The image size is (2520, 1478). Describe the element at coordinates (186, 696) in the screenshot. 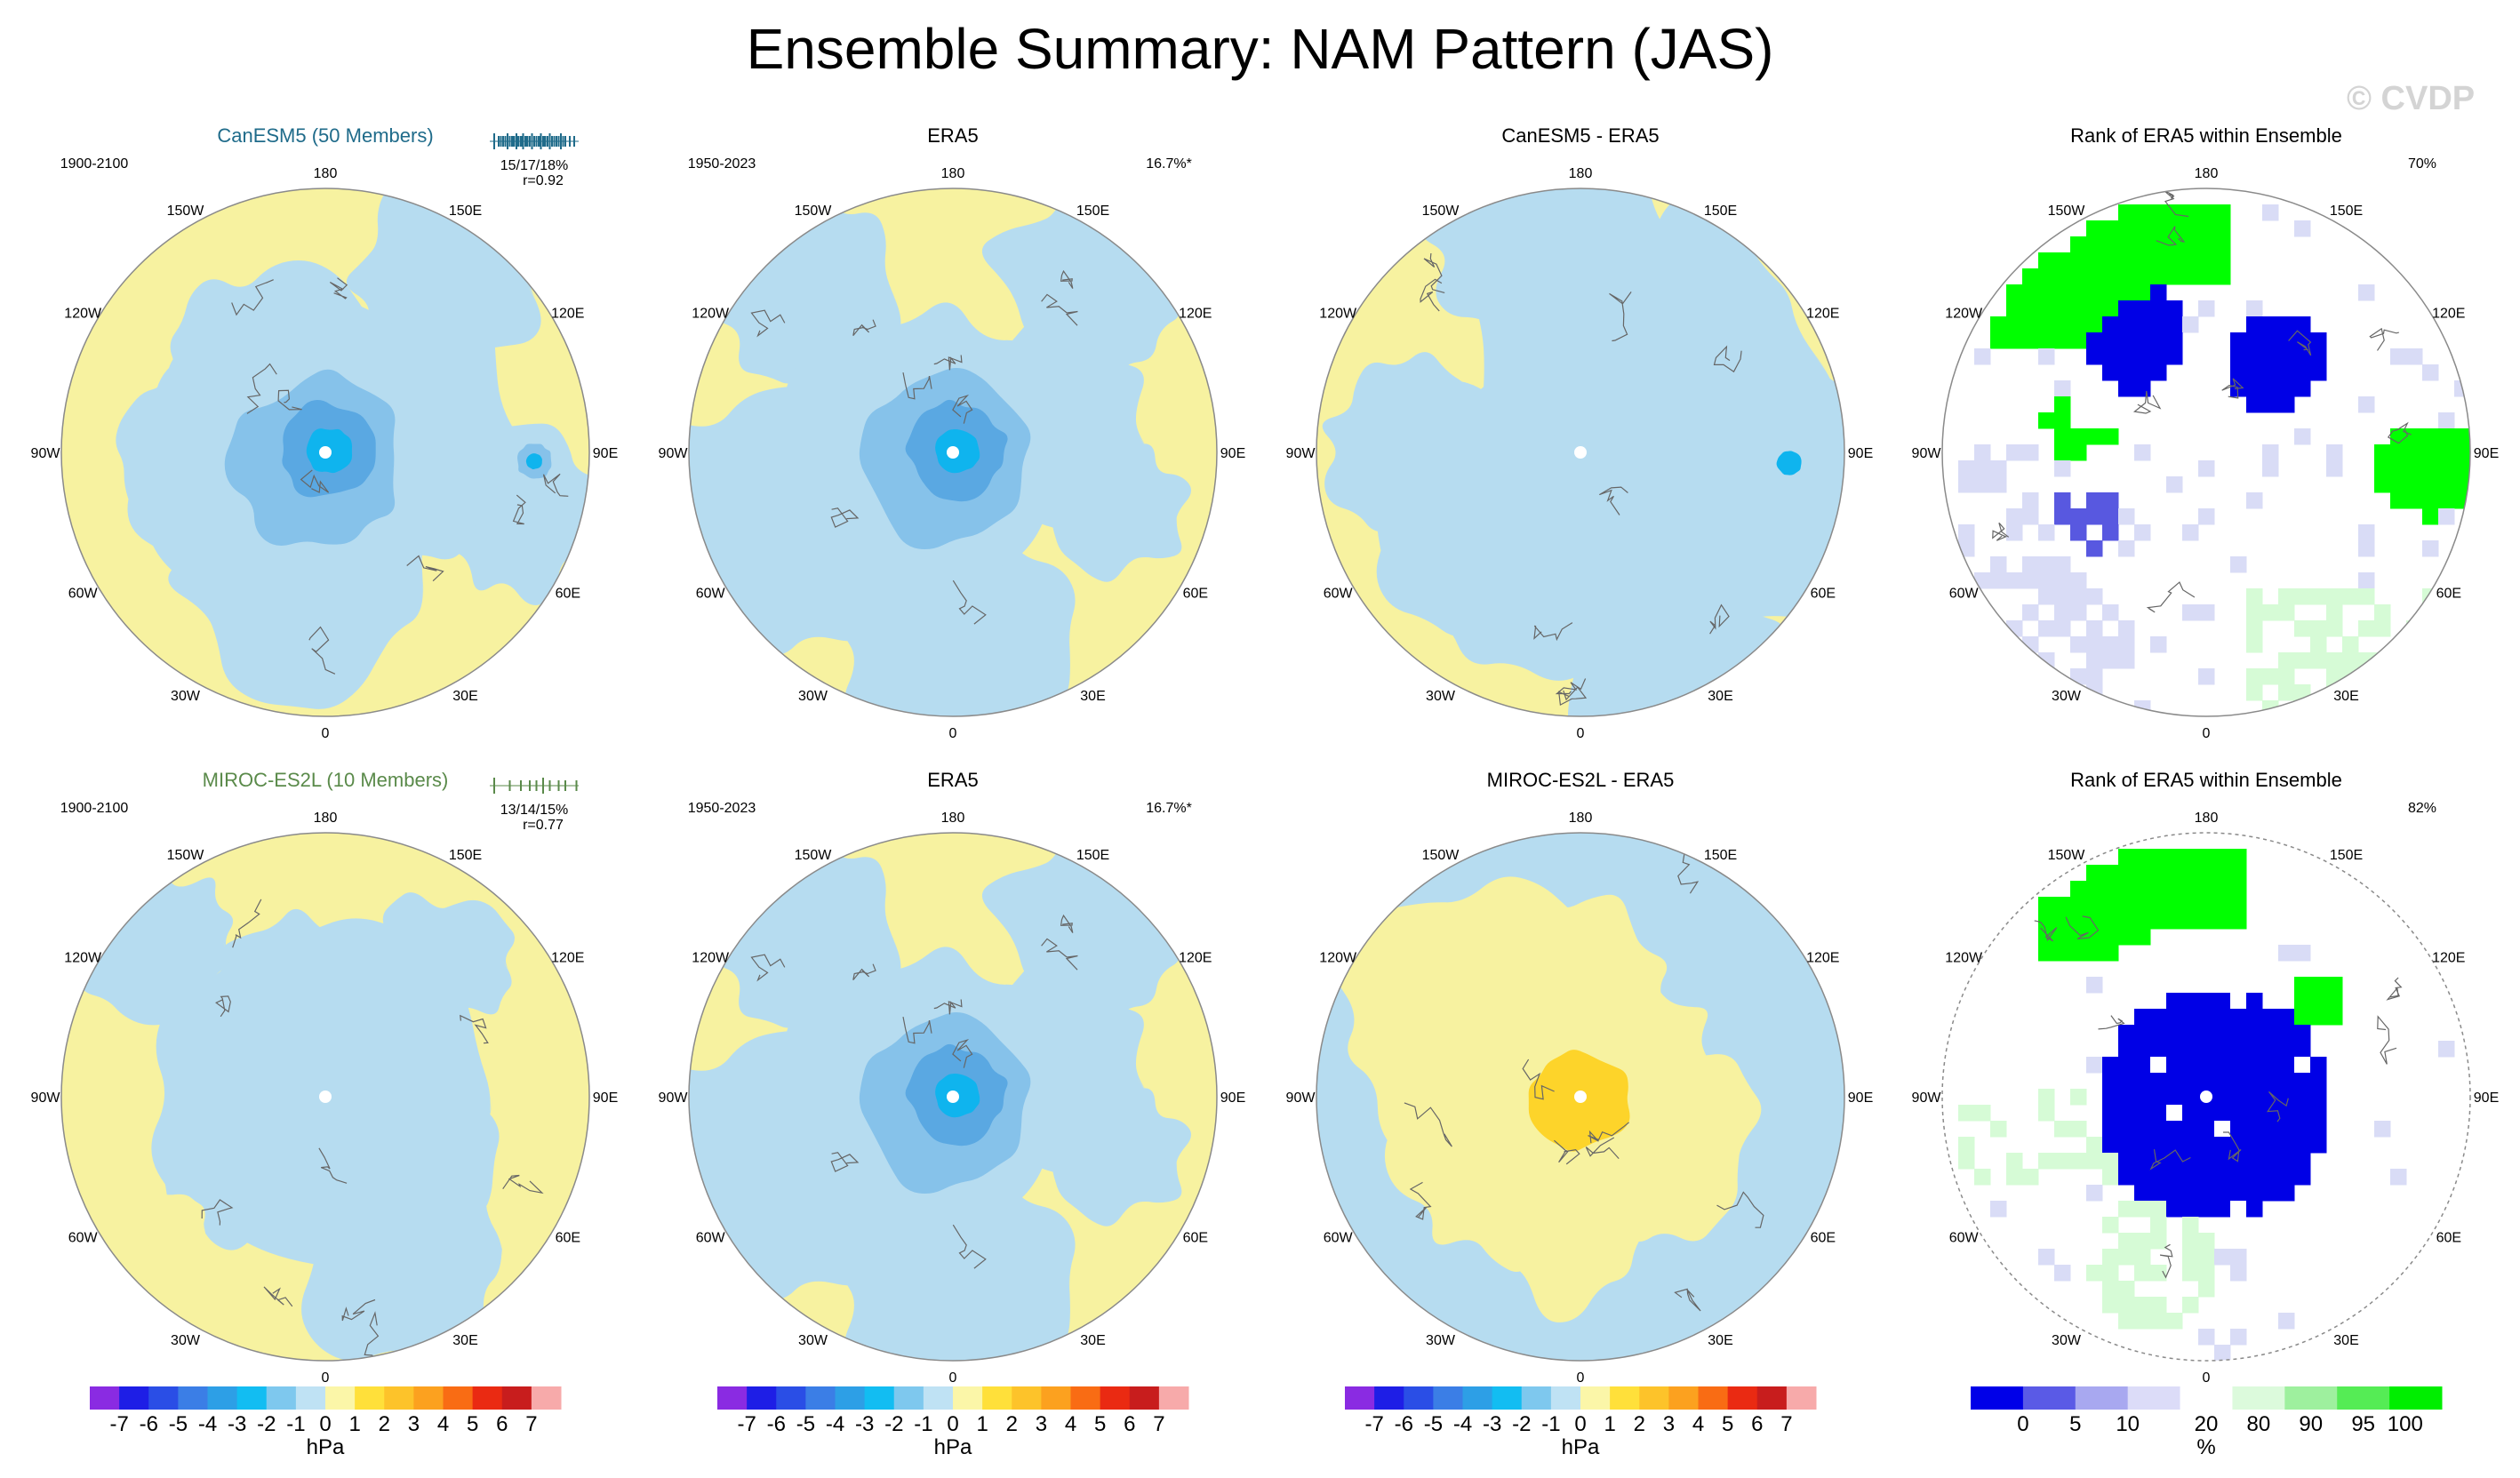

I see `longitude-label: 30W` at that location.